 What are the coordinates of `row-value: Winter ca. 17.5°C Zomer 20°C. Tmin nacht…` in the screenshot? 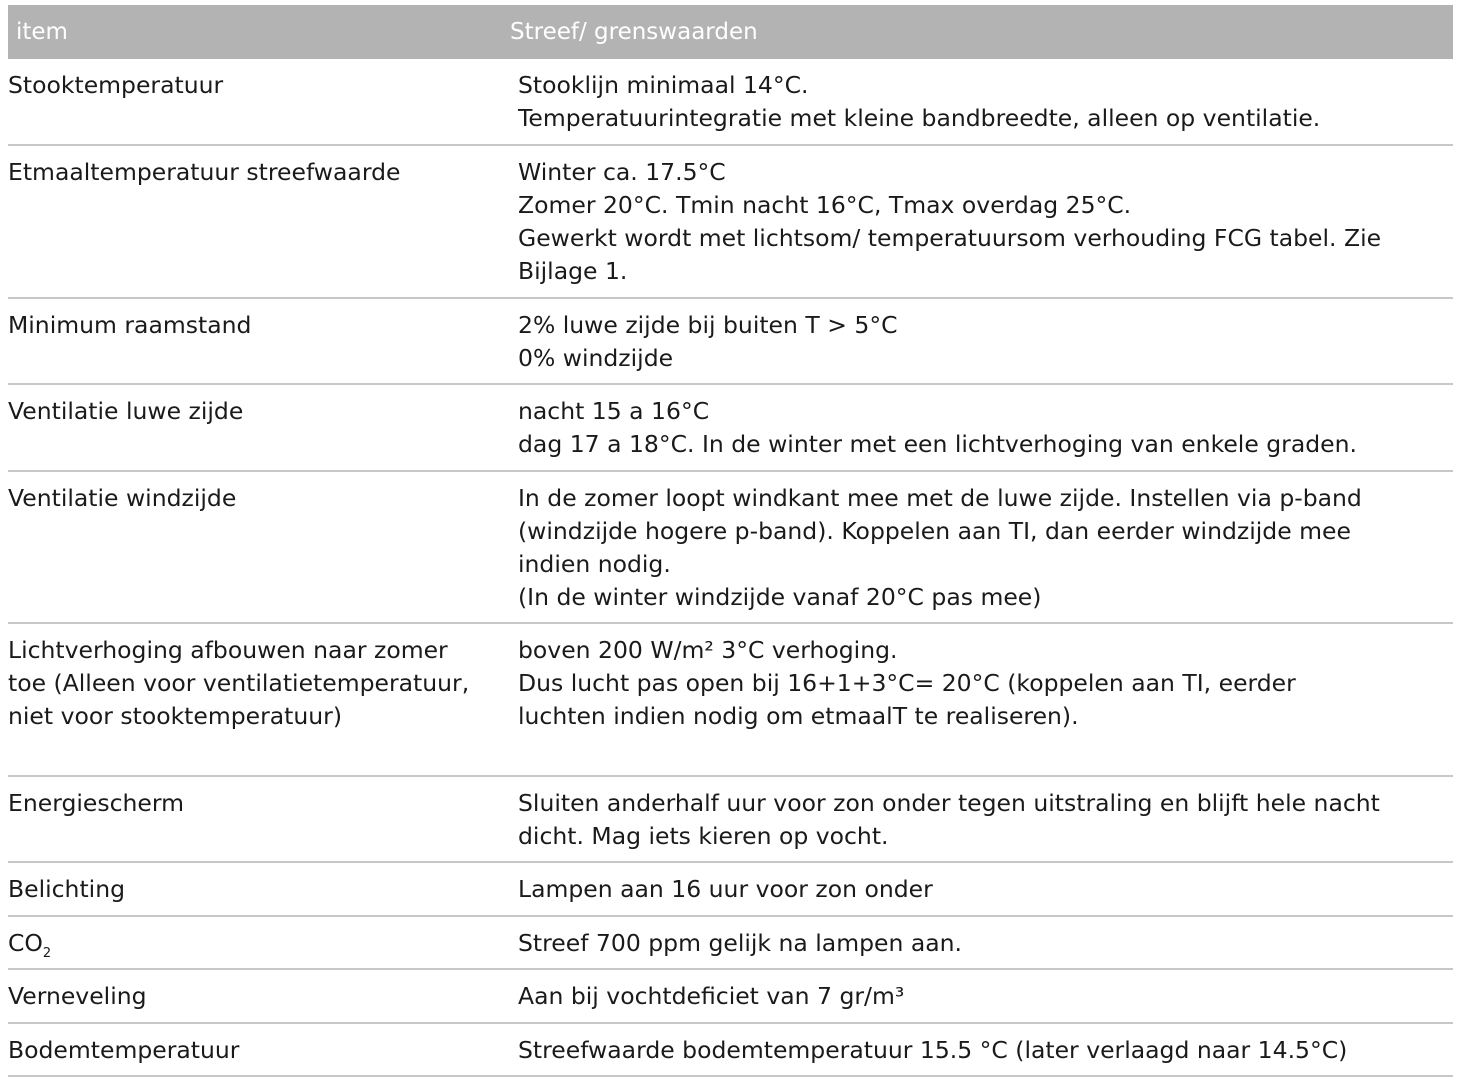 It's located at (985, 221).